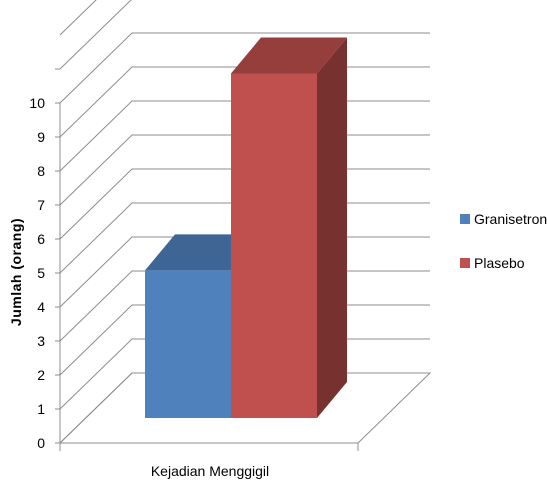 The height and width of the screenshot is (485, 547). I want to click on y-axis-title: Jumlah (orang), so click(16, 272).